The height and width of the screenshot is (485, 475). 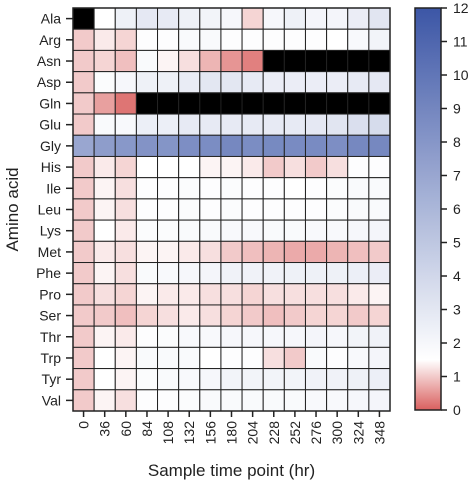 What do you see at coordinates (231, 428) in the screenshot?
I see `x-tick-labels: 0 36 60 84 108 132 156 180 204 228 252 276 300 324 348` at bounding box center [231, 428].